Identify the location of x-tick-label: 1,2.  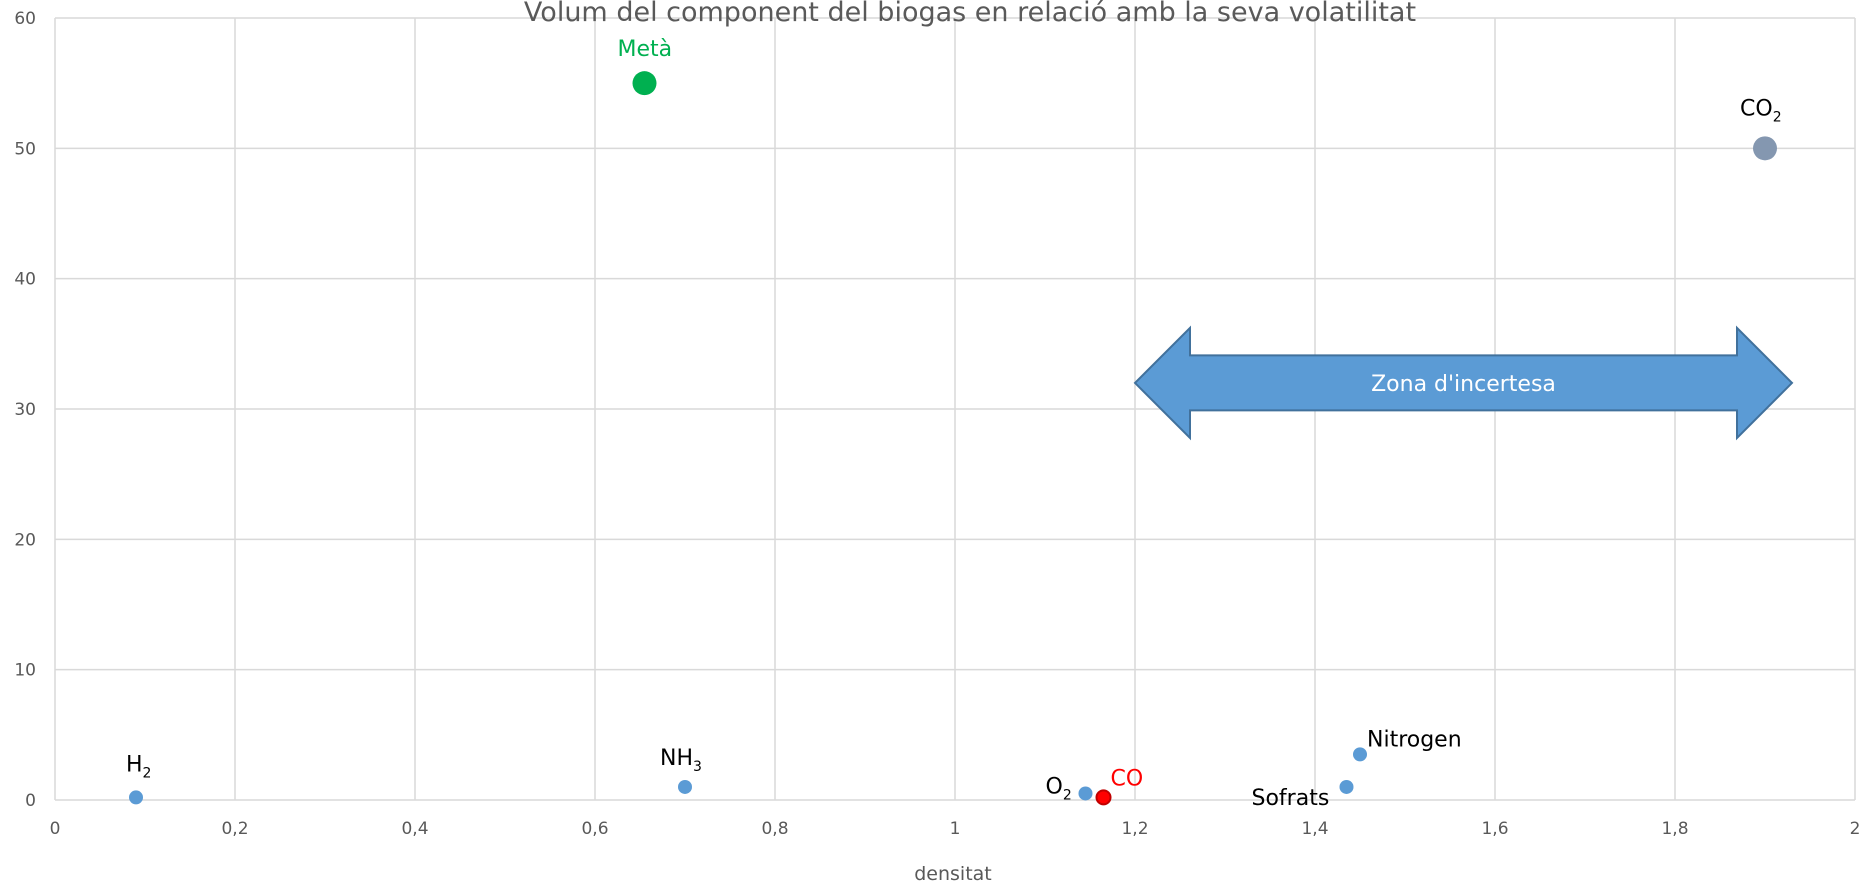
(1134, 829).